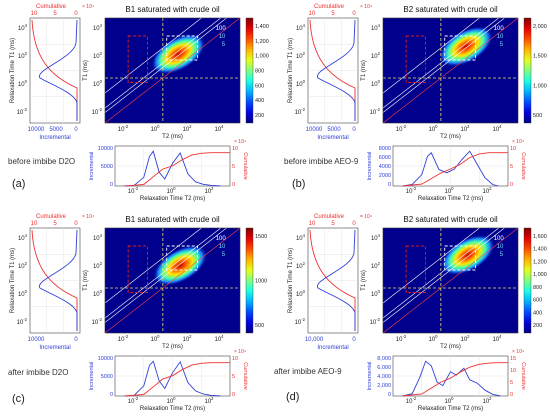 Image resolution: width=550 pixels, height=417 pixels. Describe the element at coordinates (314, 340) in the screenshot. I see `incremental-axis-tick: 10,000` at that location.